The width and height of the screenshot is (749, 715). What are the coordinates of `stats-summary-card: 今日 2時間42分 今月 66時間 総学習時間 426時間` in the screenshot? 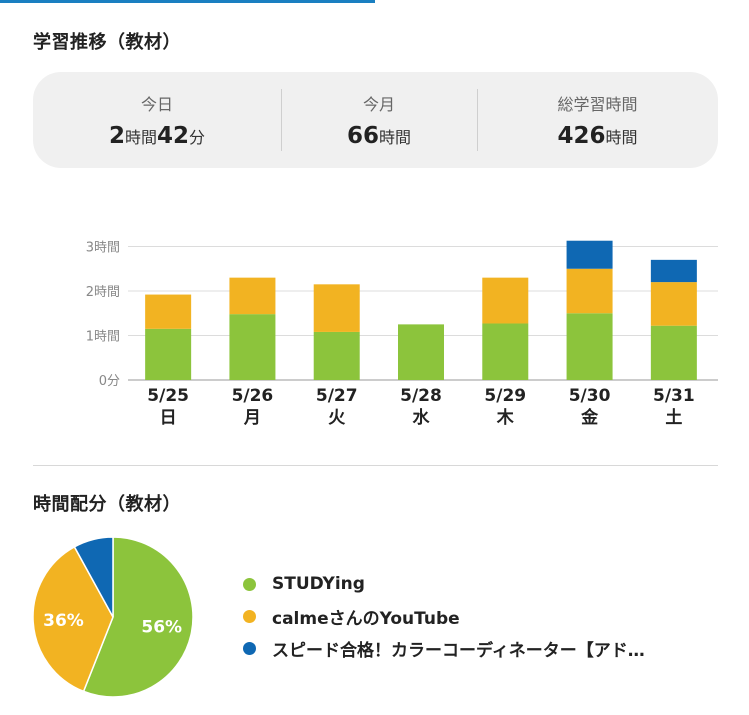 It's located at (375, 120).